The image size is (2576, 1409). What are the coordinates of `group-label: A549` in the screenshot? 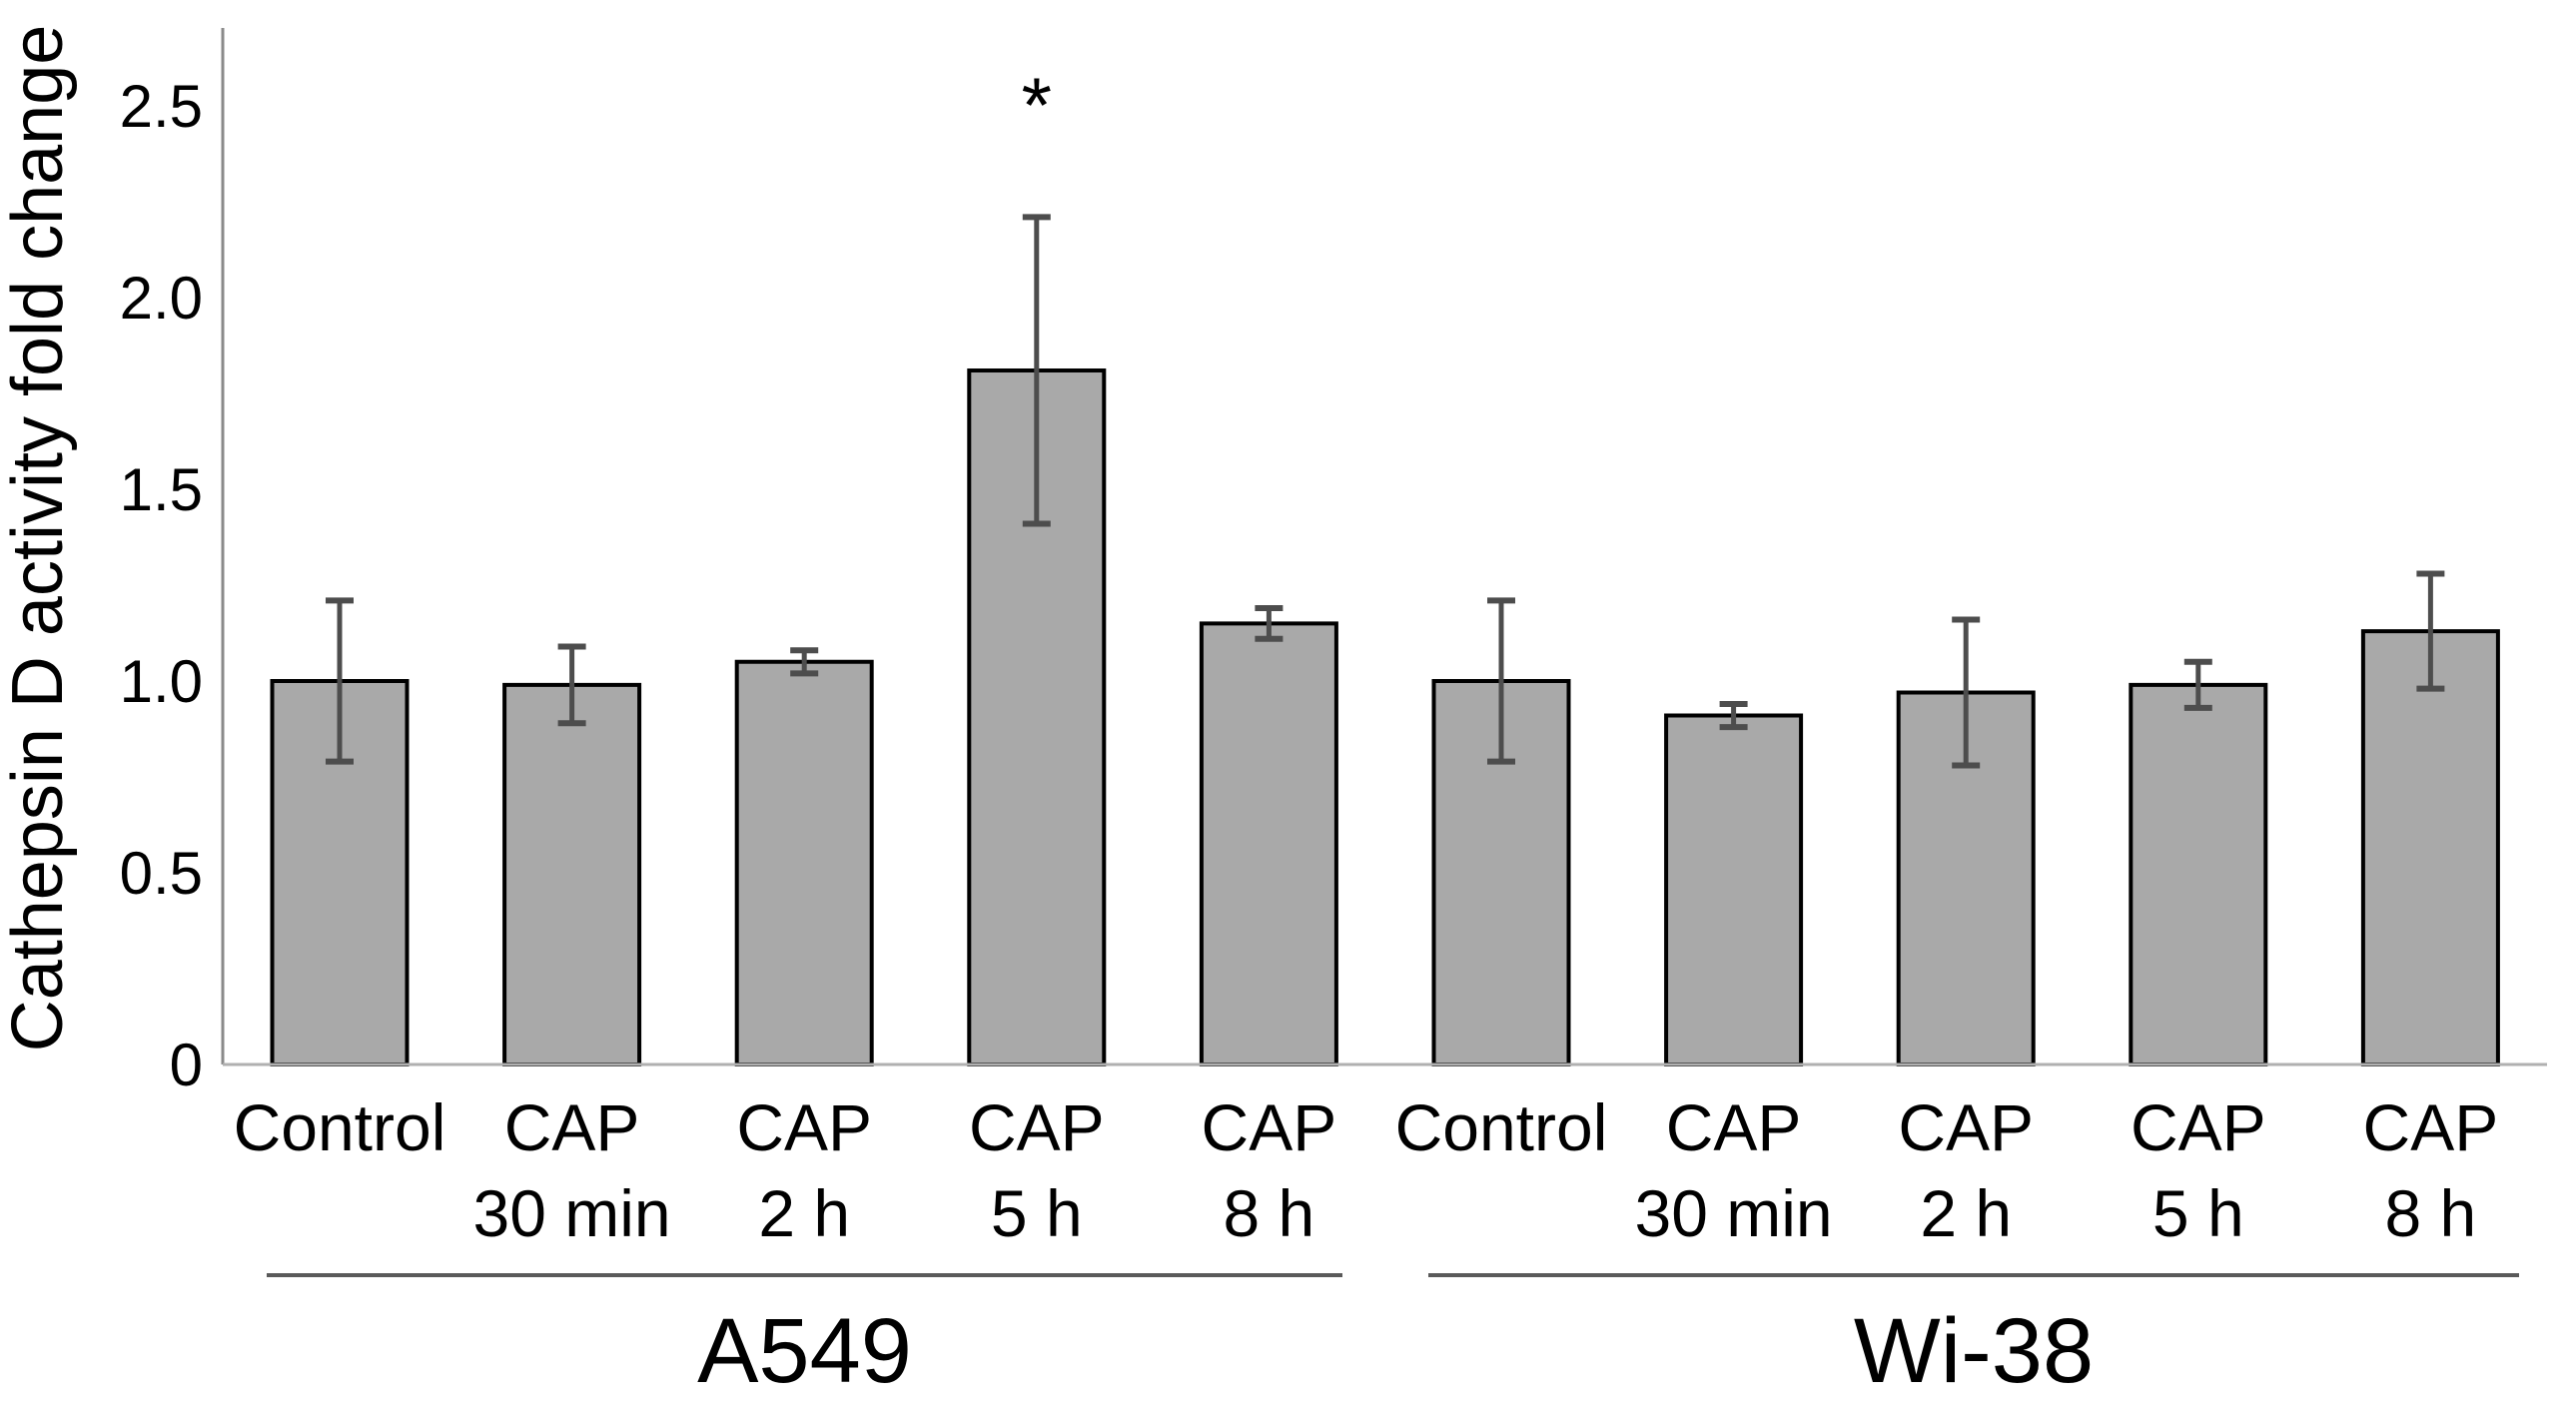 It's located at (805, 1351).